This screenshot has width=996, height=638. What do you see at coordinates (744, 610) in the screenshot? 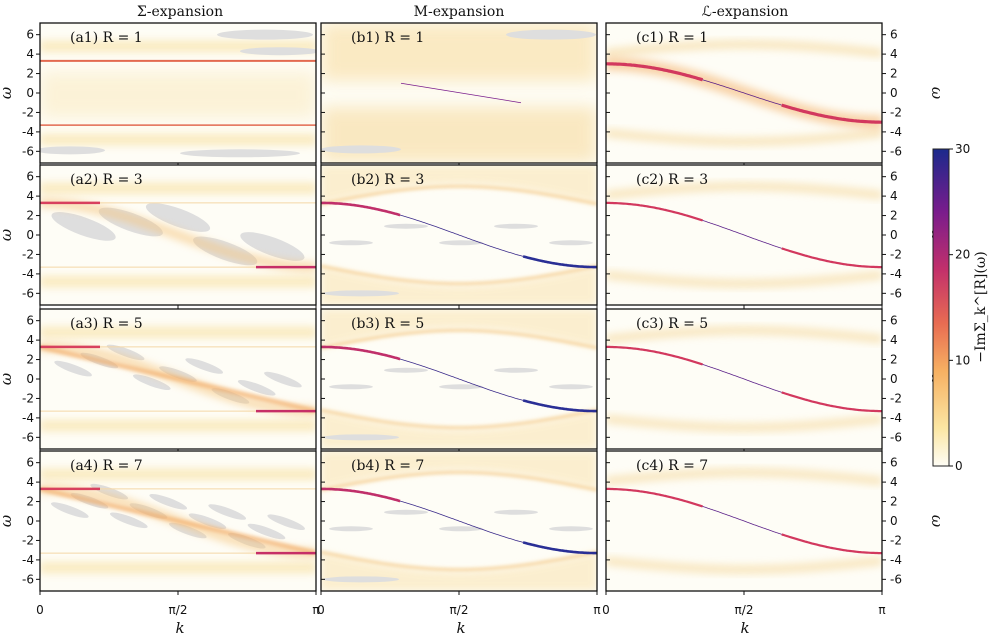
I see `x-tick-label: π/2` at bounding box center [744, 610].